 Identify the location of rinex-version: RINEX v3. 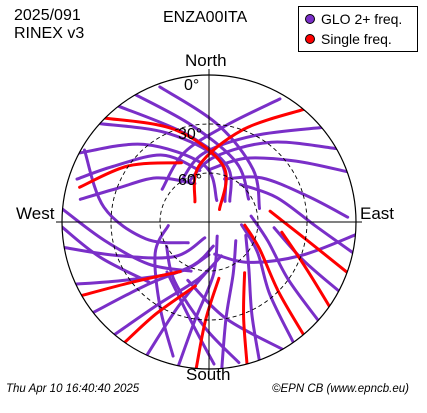
(49, 33).